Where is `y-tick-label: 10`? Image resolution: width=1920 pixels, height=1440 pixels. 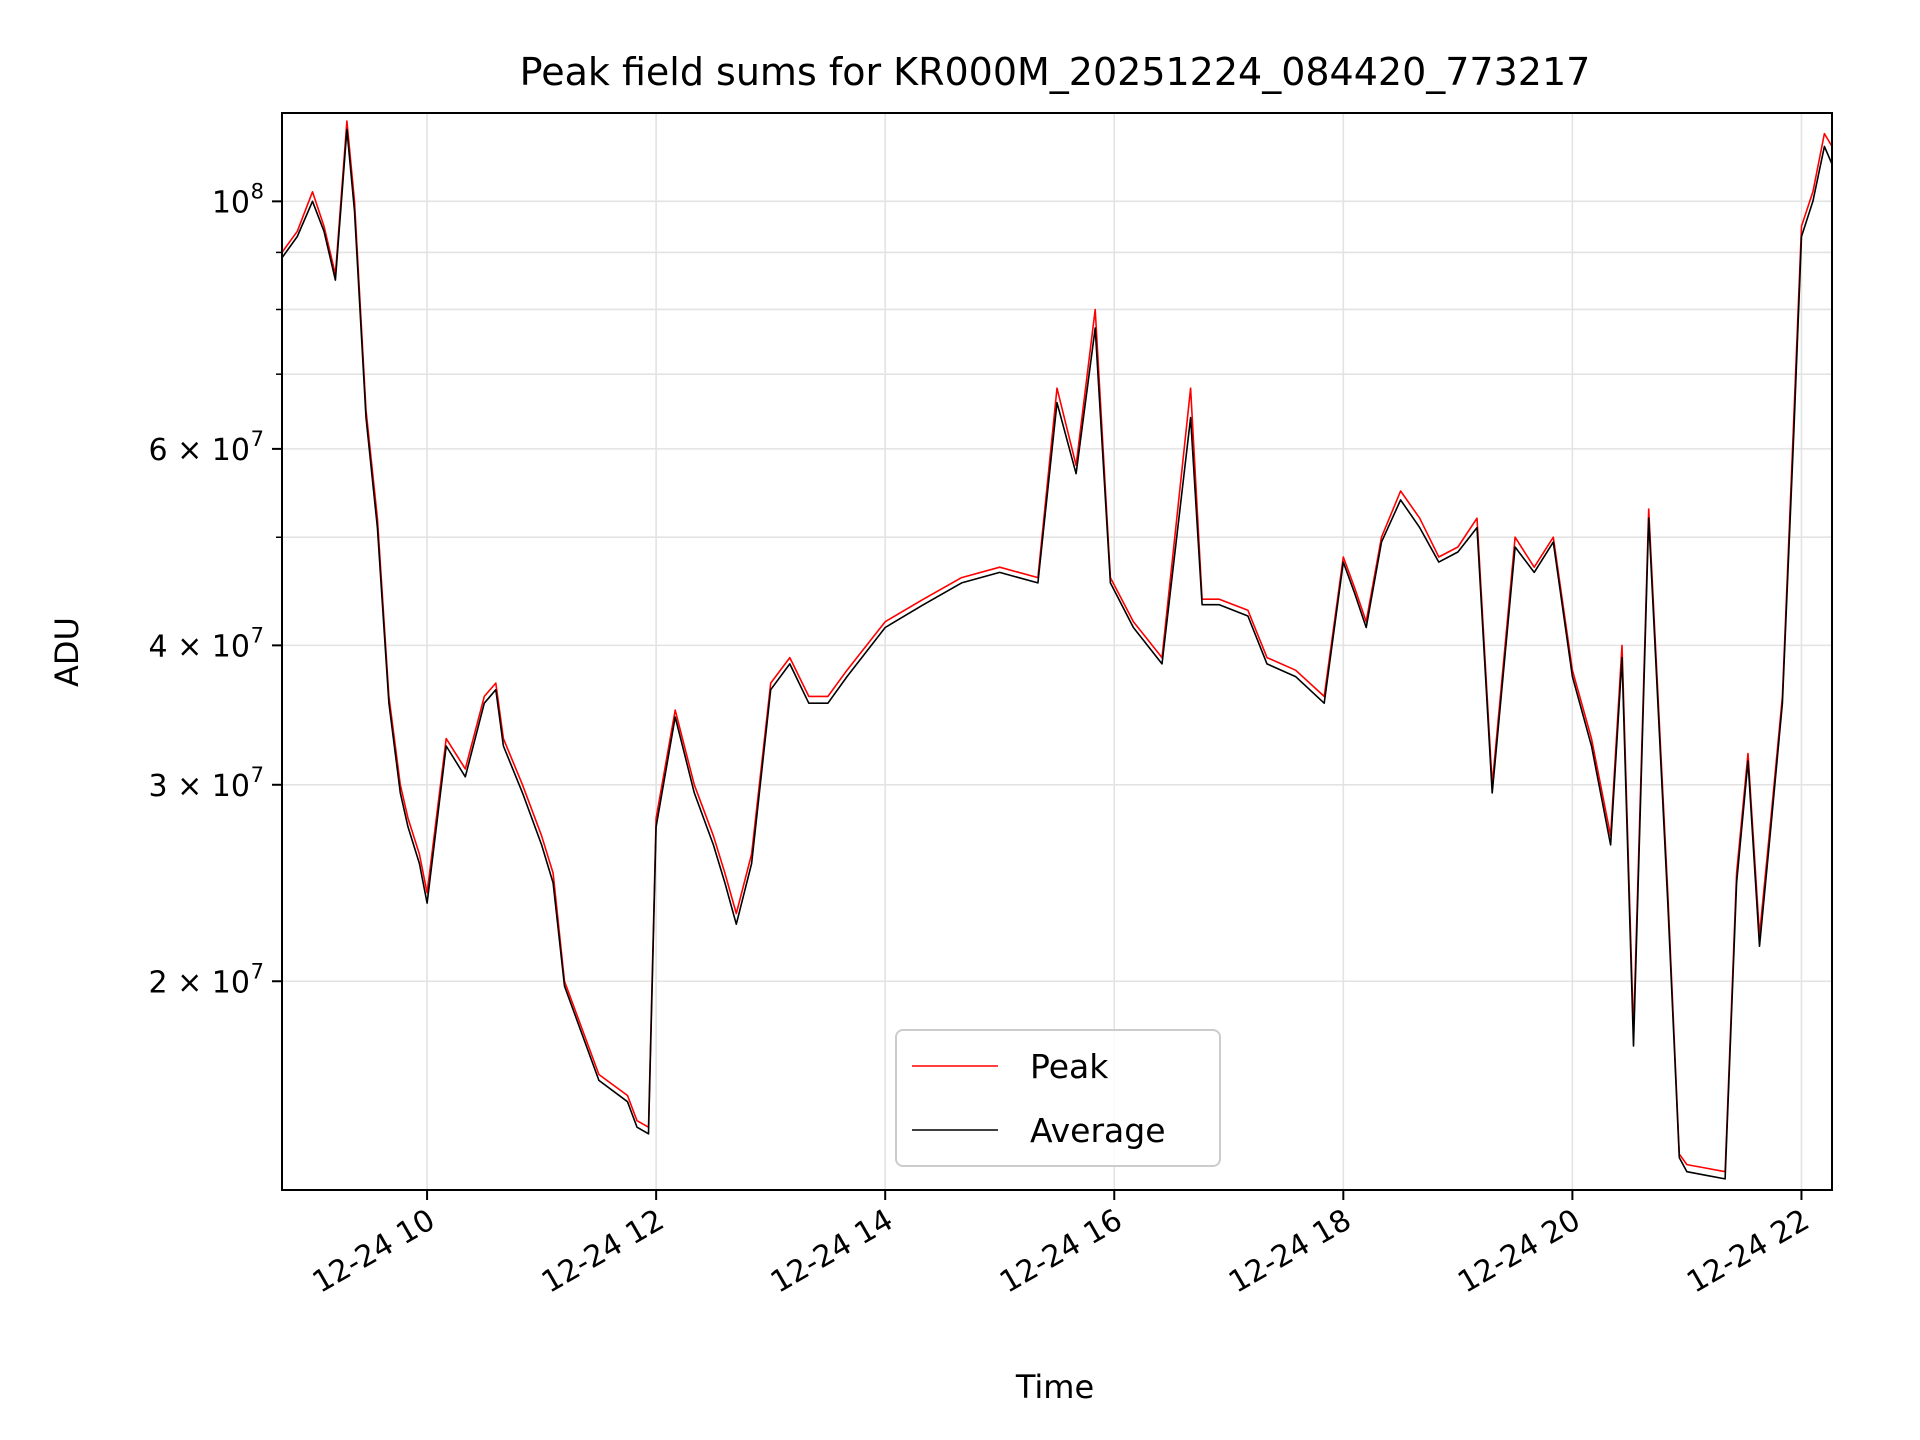
y-tick-label: 10 is located at coordinates (231, 202).